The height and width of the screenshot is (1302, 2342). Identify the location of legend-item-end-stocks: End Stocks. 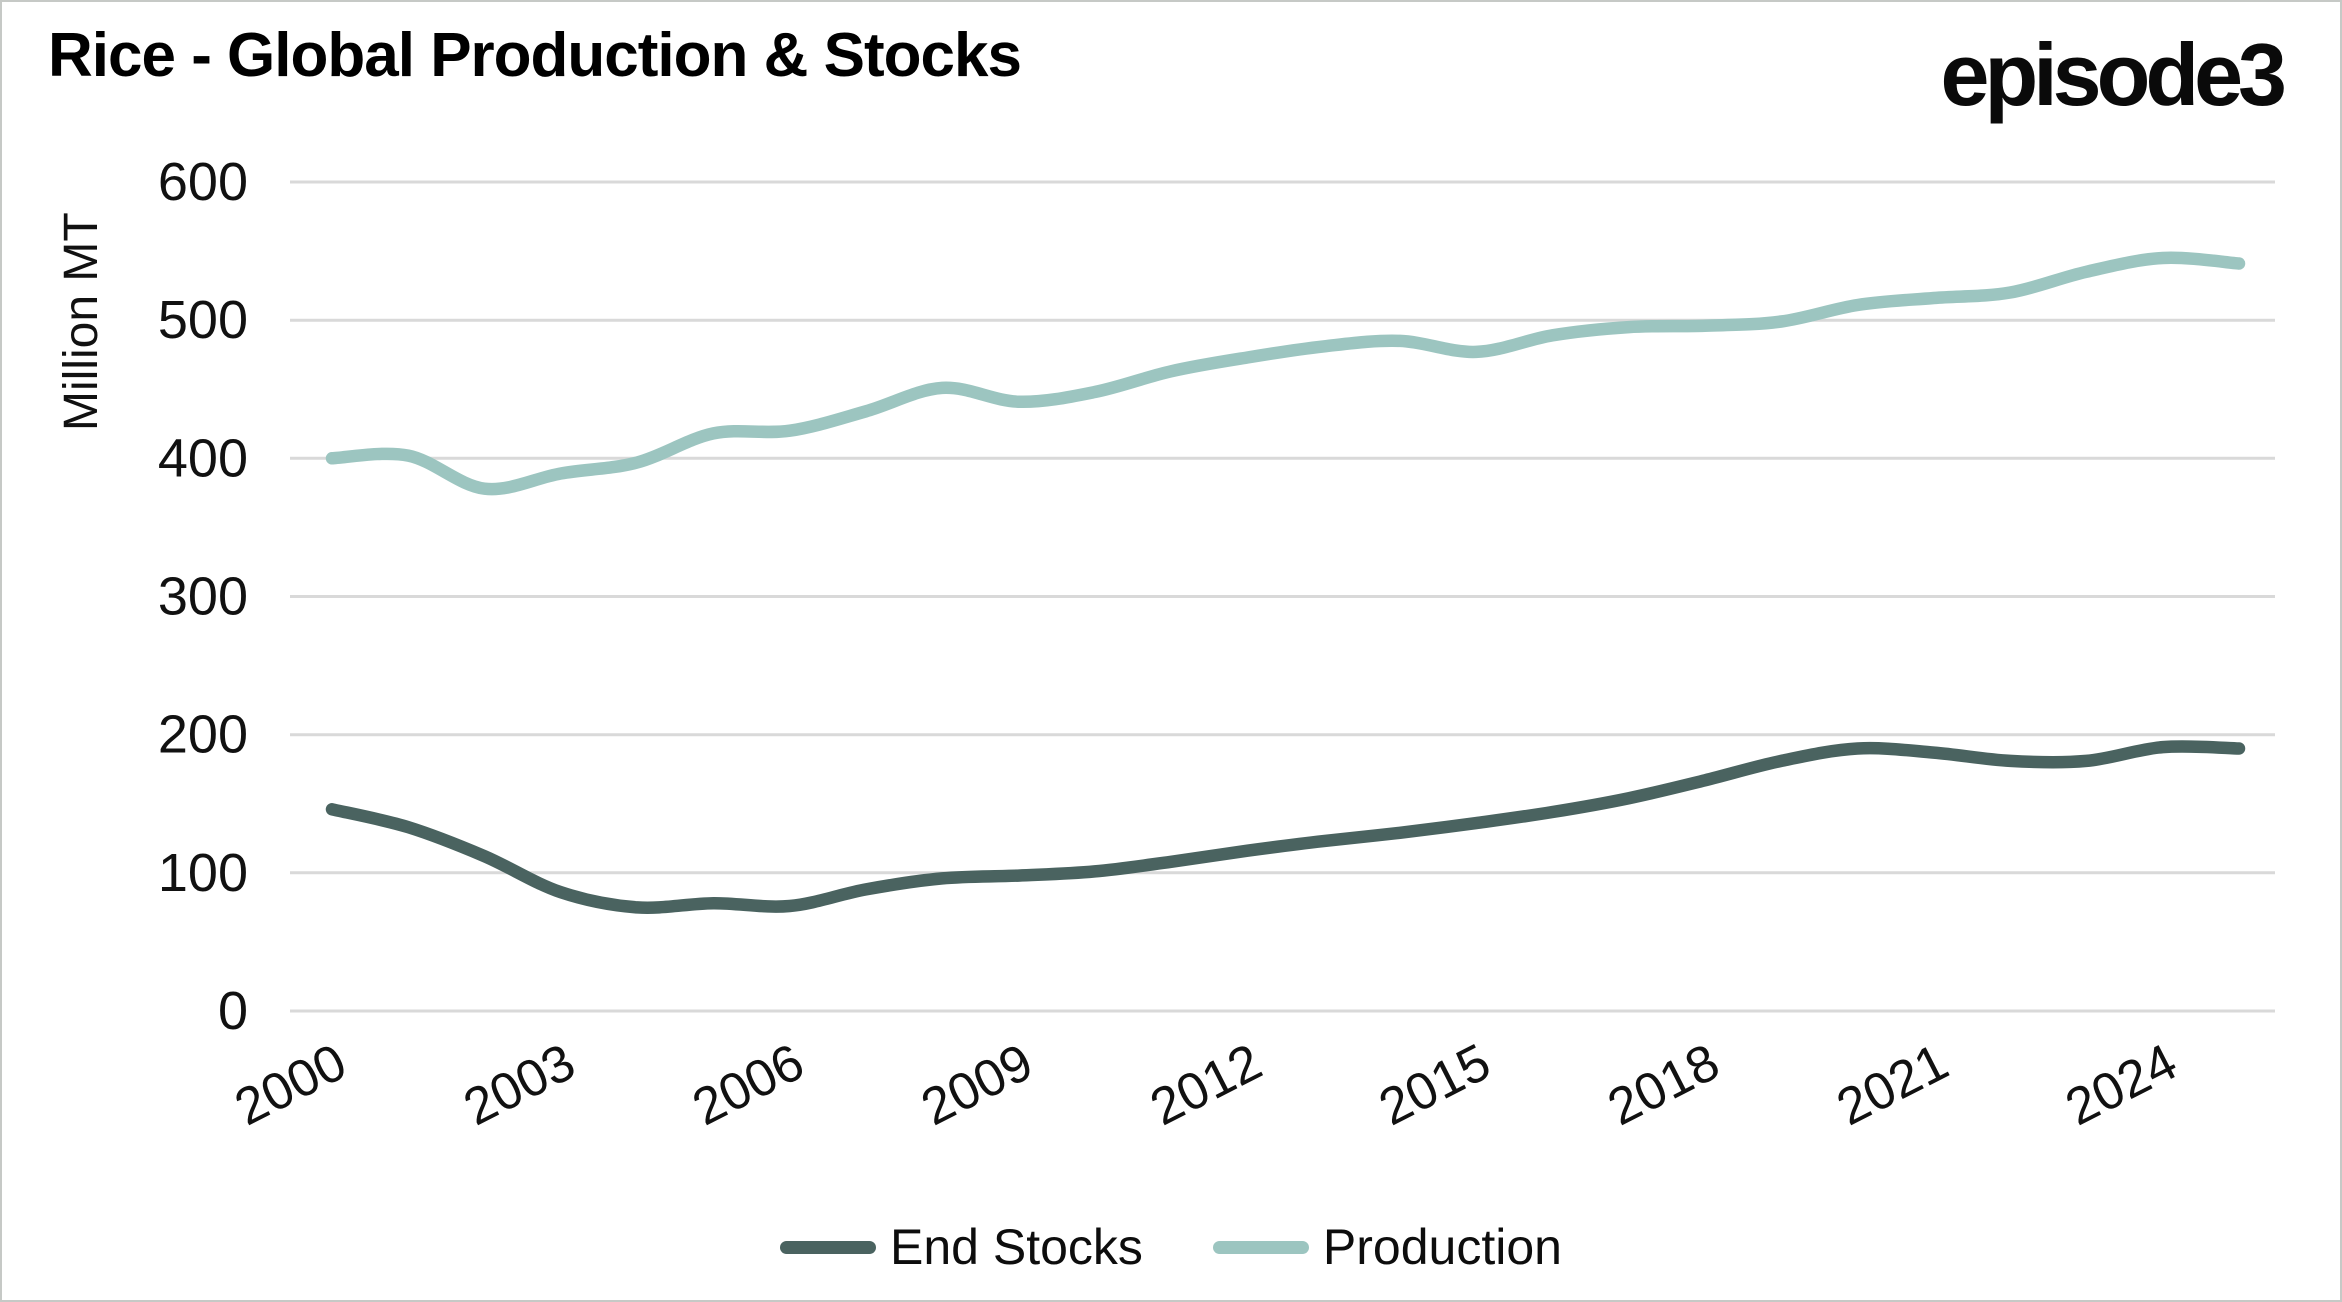
(961, 1247).